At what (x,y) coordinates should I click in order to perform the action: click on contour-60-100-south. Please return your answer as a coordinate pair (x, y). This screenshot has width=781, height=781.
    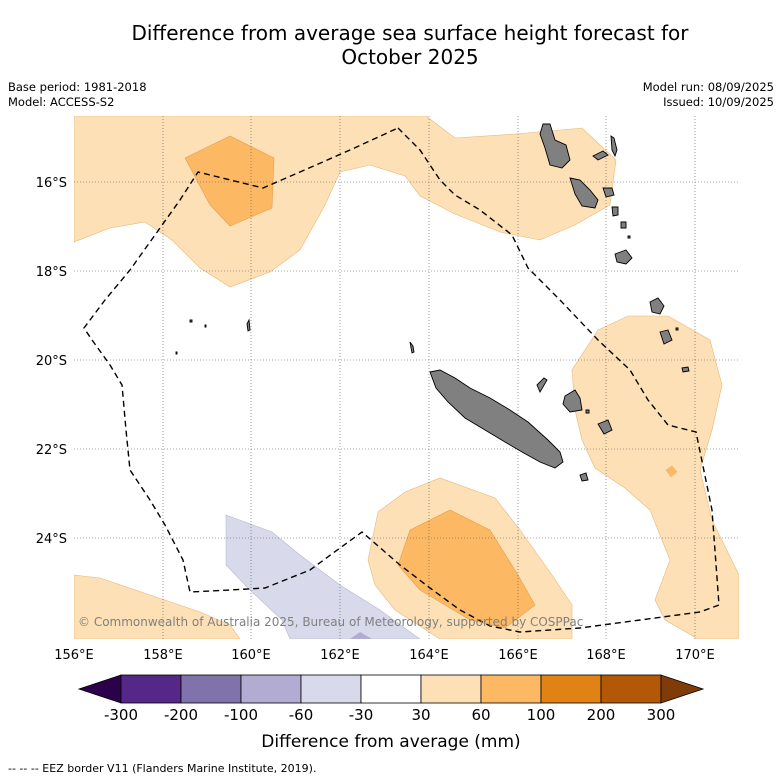
    Looking at the image, I should click on (466, 569).